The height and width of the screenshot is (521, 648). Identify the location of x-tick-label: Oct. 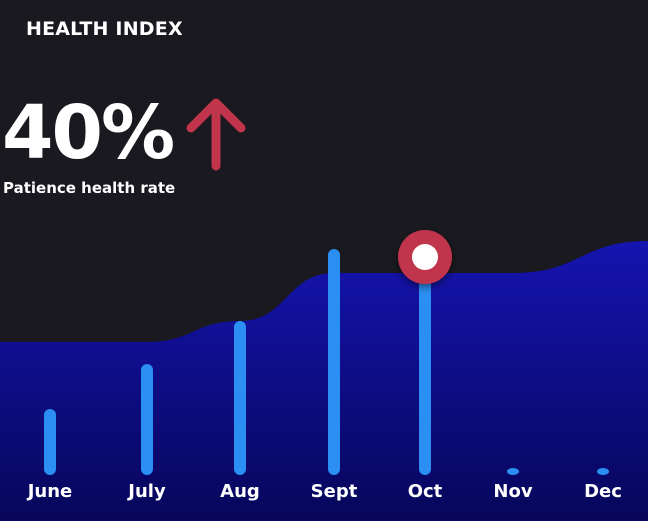
(425, 491).